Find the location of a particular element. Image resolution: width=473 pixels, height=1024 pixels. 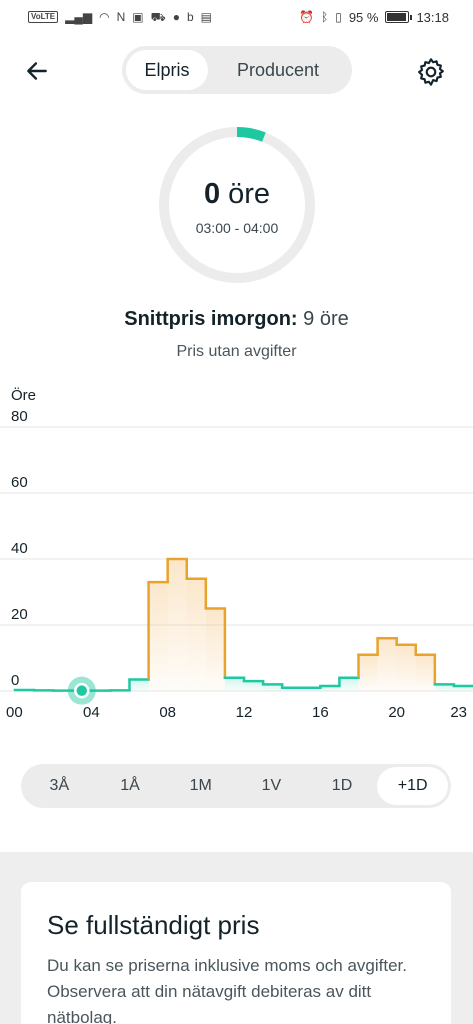

range-button-3: 1V is located at coordinates (271, 785).